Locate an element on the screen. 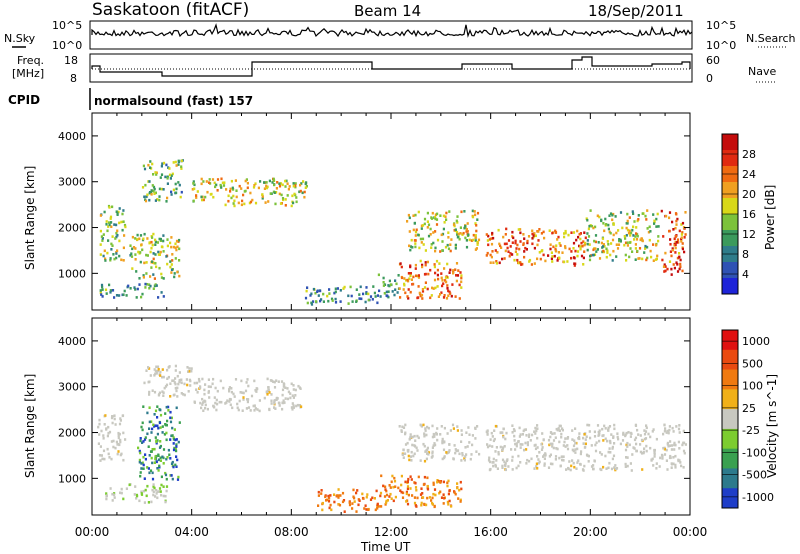 This screenshot has height=554, width=800. freq-tick-top: 18 is located at coordinates (71, 60).